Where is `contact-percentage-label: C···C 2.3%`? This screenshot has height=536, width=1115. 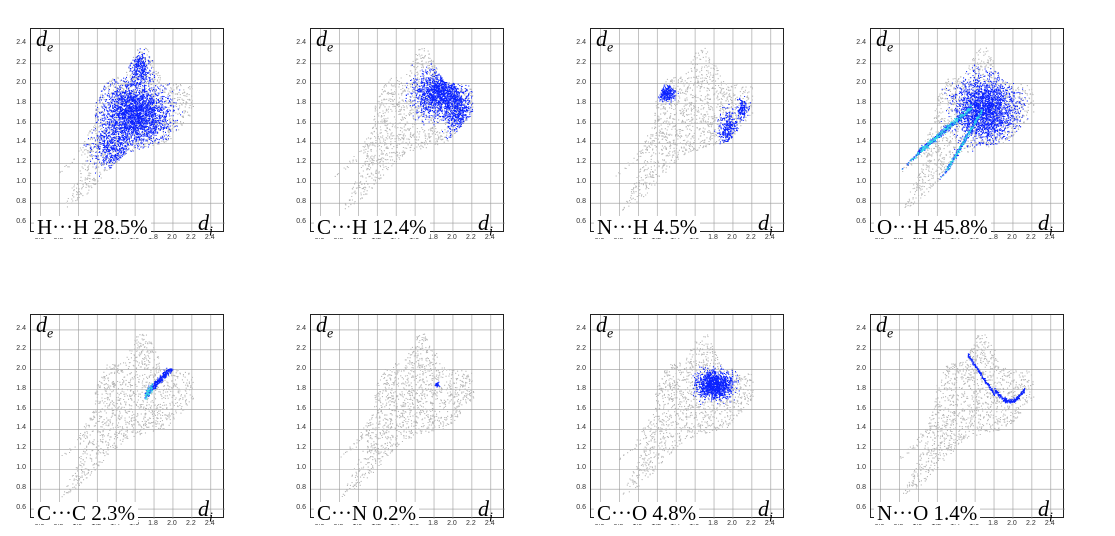
contact-percentage-label: C···C 2.3% is located at coordinates (86, 513).